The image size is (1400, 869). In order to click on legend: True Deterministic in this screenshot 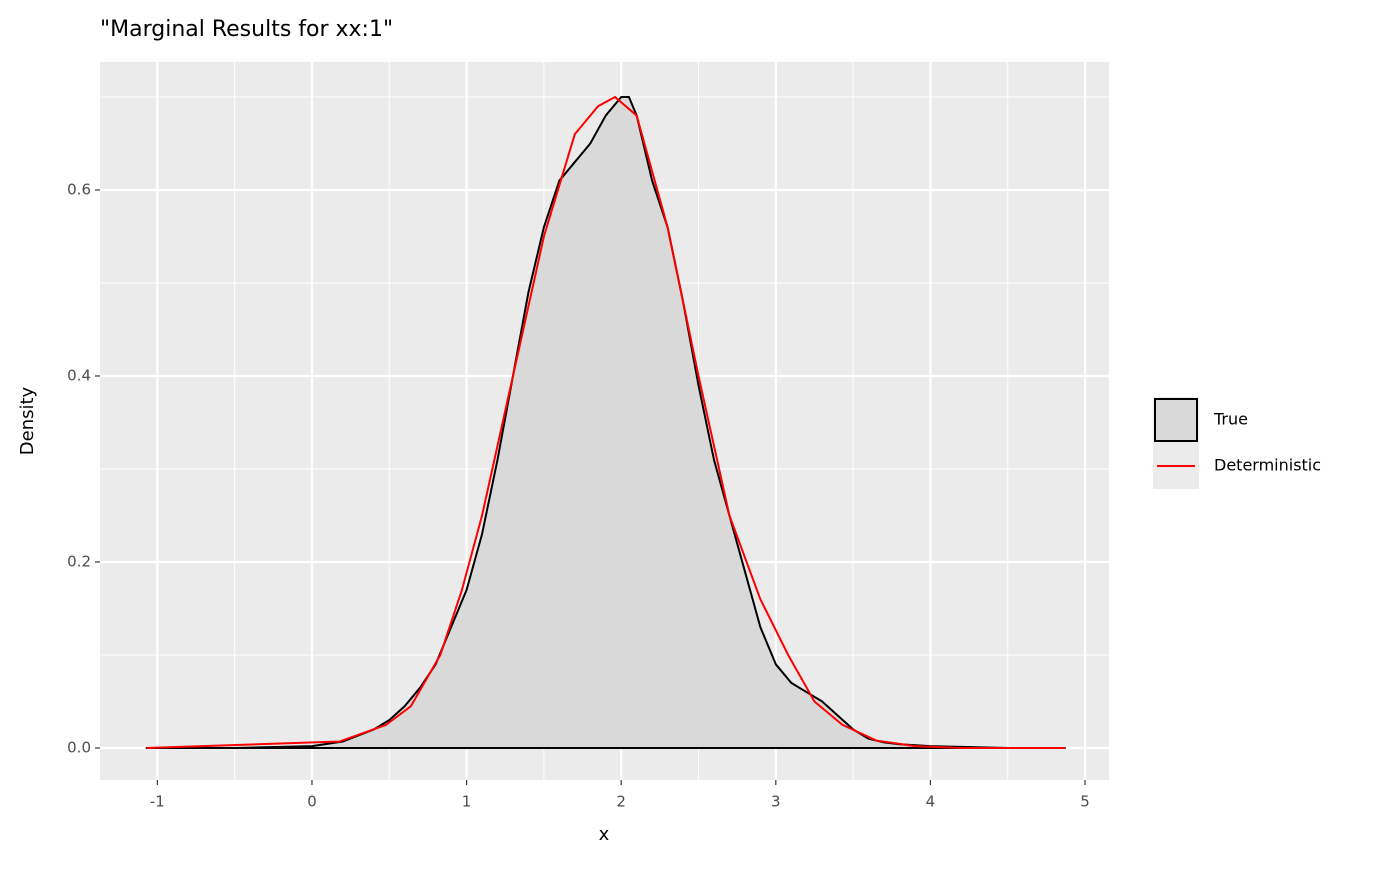, I will do `click(1237, 443)`.